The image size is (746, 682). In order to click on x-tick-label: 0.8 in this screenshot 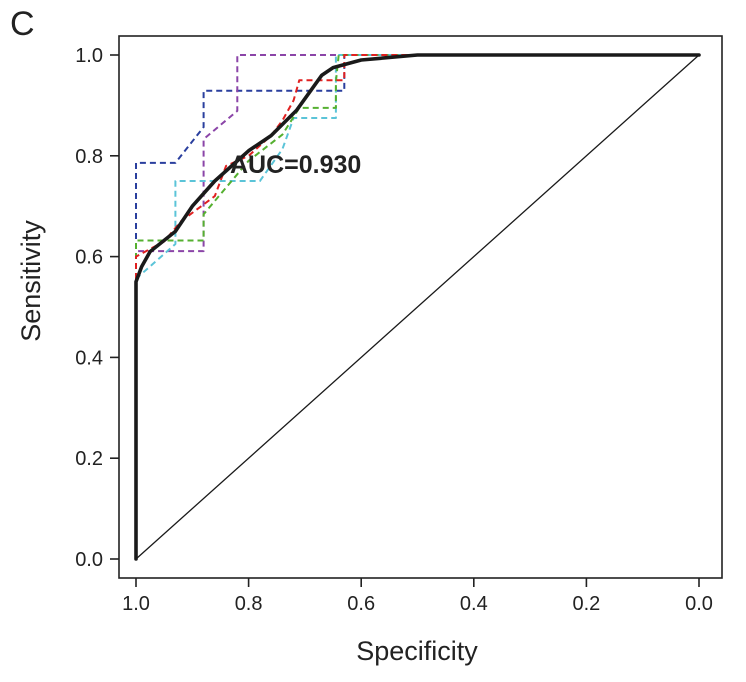, I will do `click(249, 604)`.